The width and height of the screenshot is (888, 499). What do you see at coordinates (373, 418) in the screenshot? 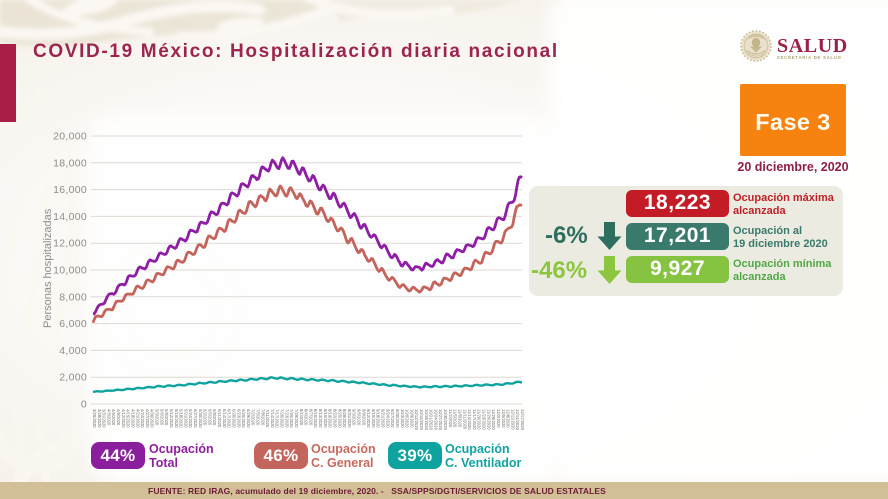
I see `svg-text: 9/15/2020` at bounding box center [373, 418].